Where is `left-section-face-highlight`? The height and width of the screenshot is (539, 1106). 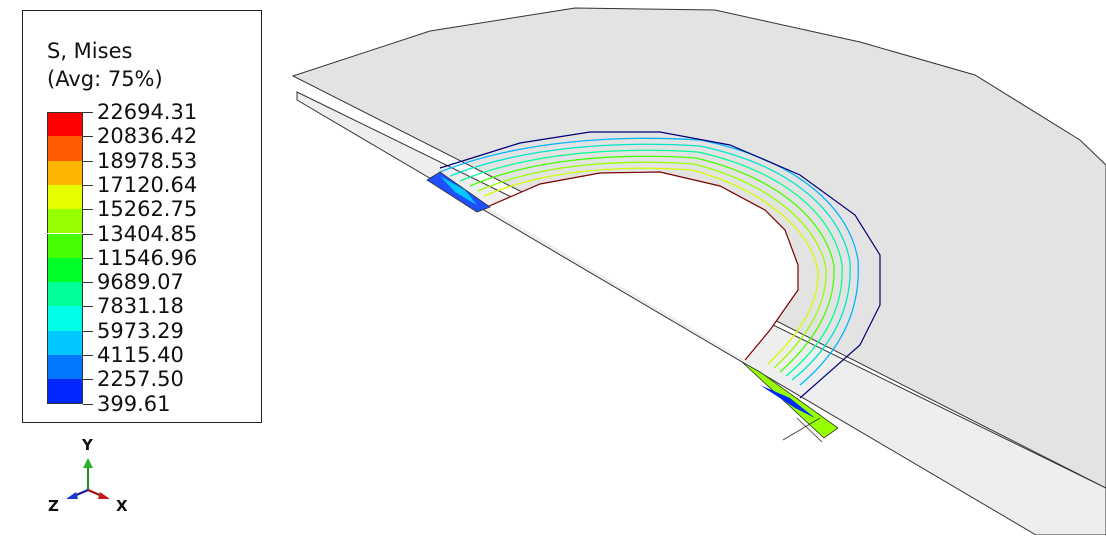
left-section-face-highlight is located at coordinates (458, 190).